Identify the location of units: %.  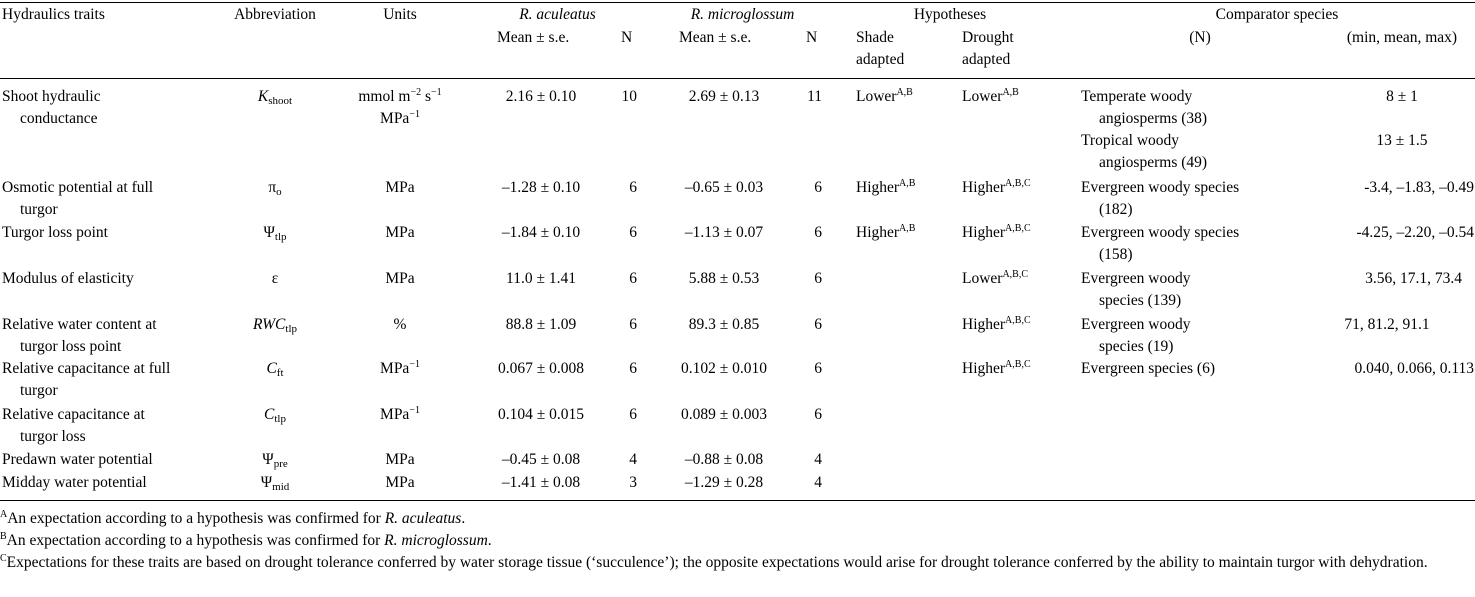
(400, 324).